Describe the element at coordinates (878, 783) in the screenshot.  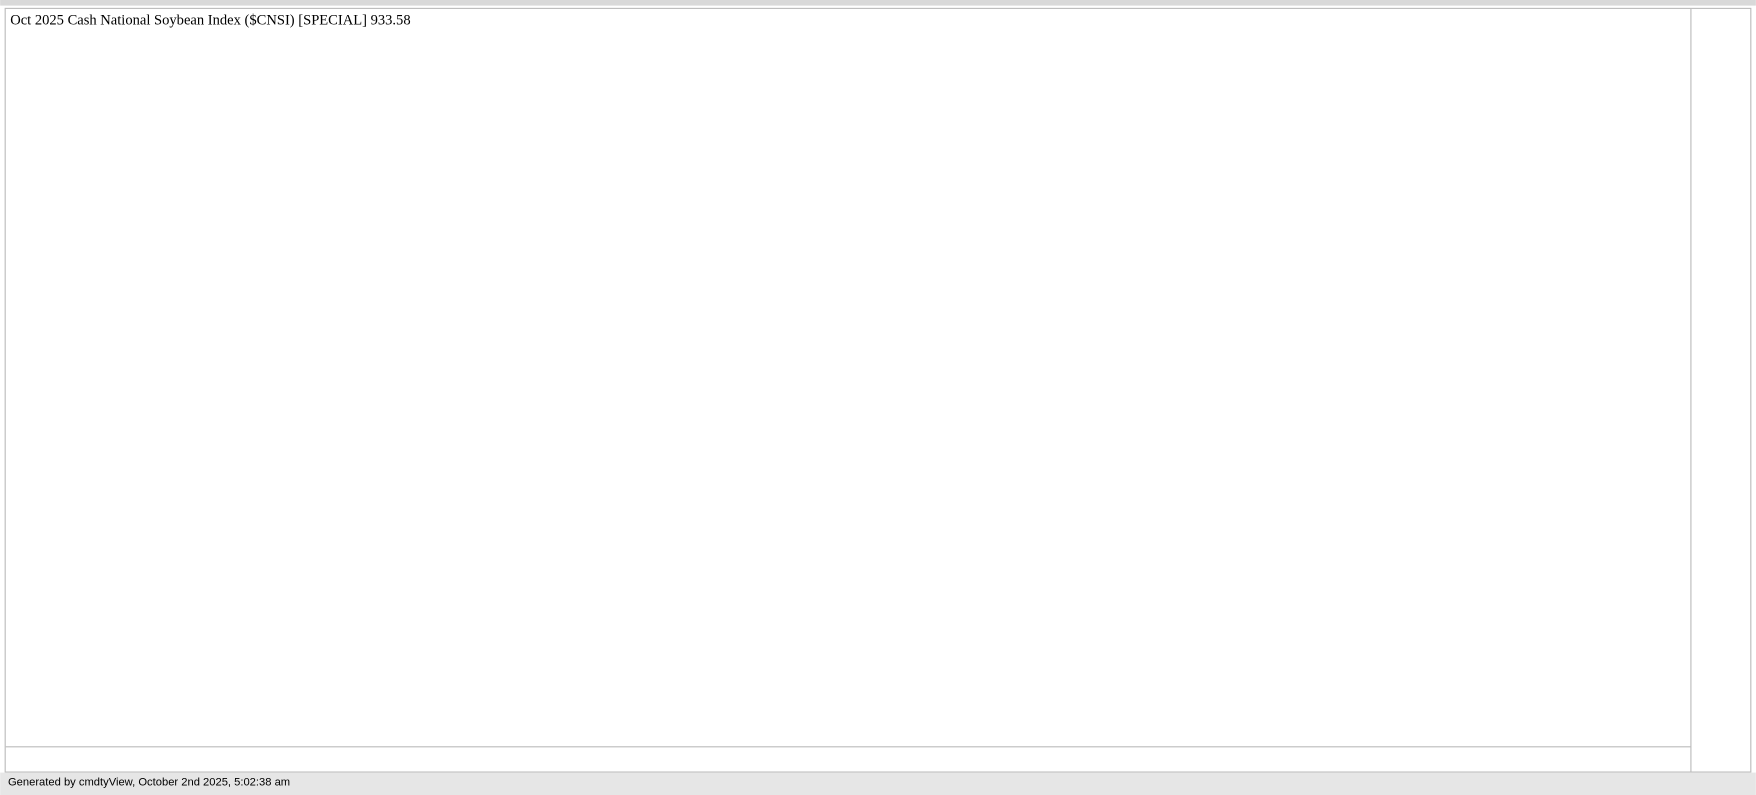
I see `footer-bar` at that location.